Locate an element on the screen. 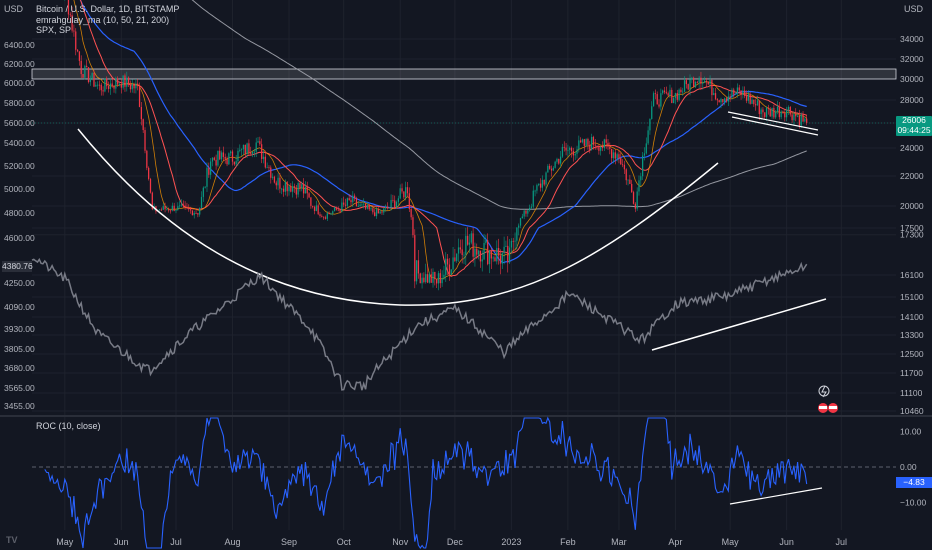  indicator-title: emrahgulay_ma (10, 50, 21, 200) is located at coordinates (103, 19).